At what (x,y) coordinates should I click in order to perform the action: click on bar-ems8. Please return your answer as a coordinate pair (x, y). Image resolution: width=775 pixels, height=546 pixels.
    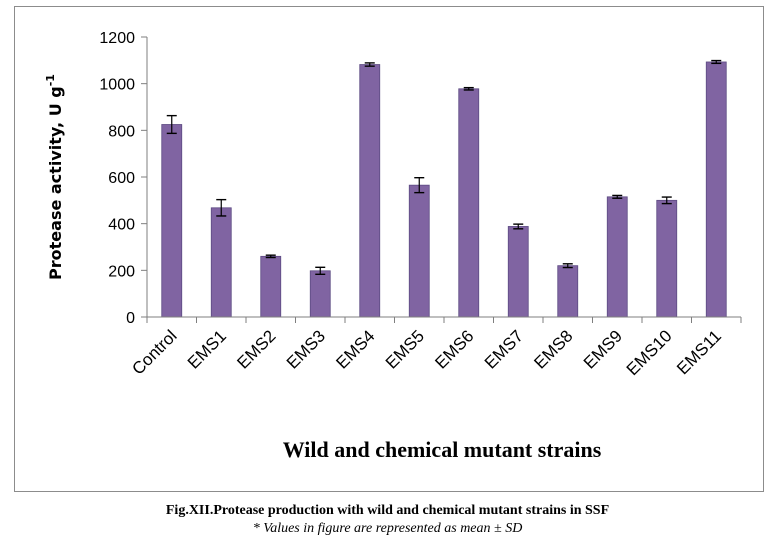
    Looking at the image, I should click on (568, 291).